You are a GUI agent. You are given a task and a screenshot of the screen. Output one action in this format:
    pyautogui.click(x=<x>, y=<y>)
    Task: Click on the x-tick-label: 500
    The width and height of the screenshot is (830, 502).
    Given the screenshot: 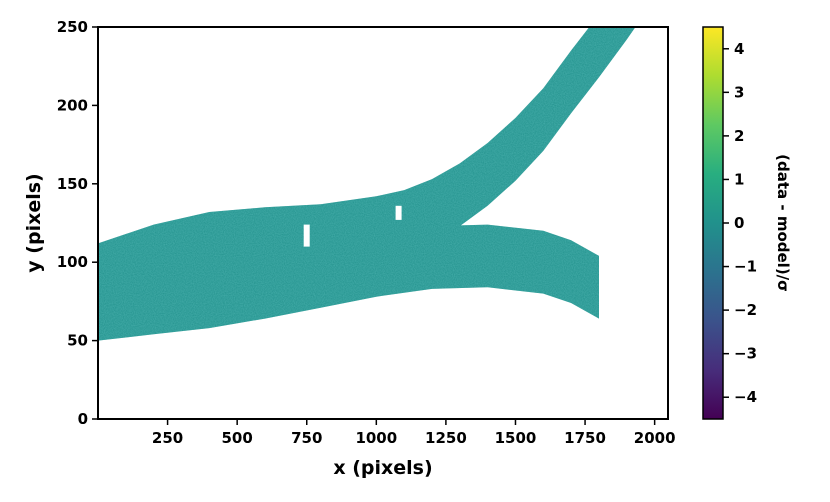 What is the action you would take?
    pyautogui.click(x=237, y=438)
    